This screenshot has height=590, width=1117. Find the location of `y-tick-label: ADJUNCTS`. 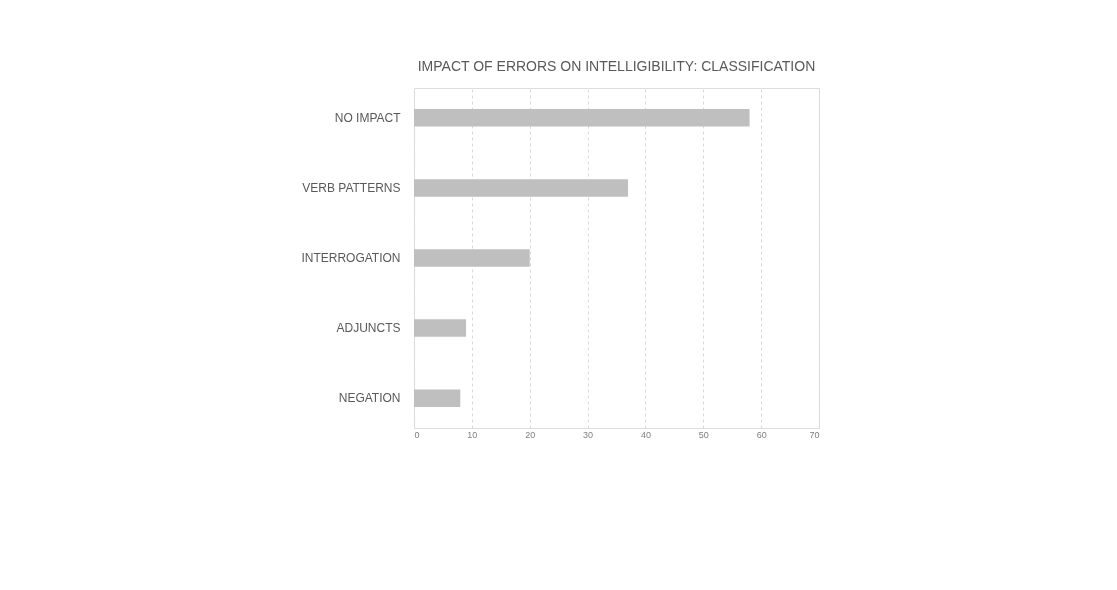

y-tick-label: ADJUNCTS is located at coordinates (368, 328).